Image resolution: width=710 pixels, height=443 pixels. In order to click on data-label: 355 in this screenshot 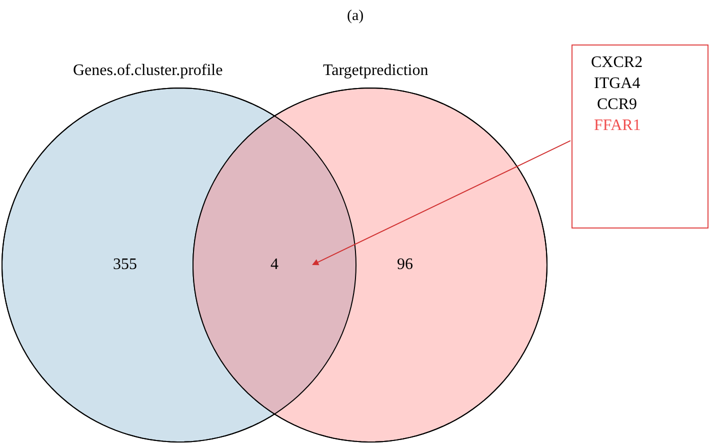, I will do `click(125, 264)`.